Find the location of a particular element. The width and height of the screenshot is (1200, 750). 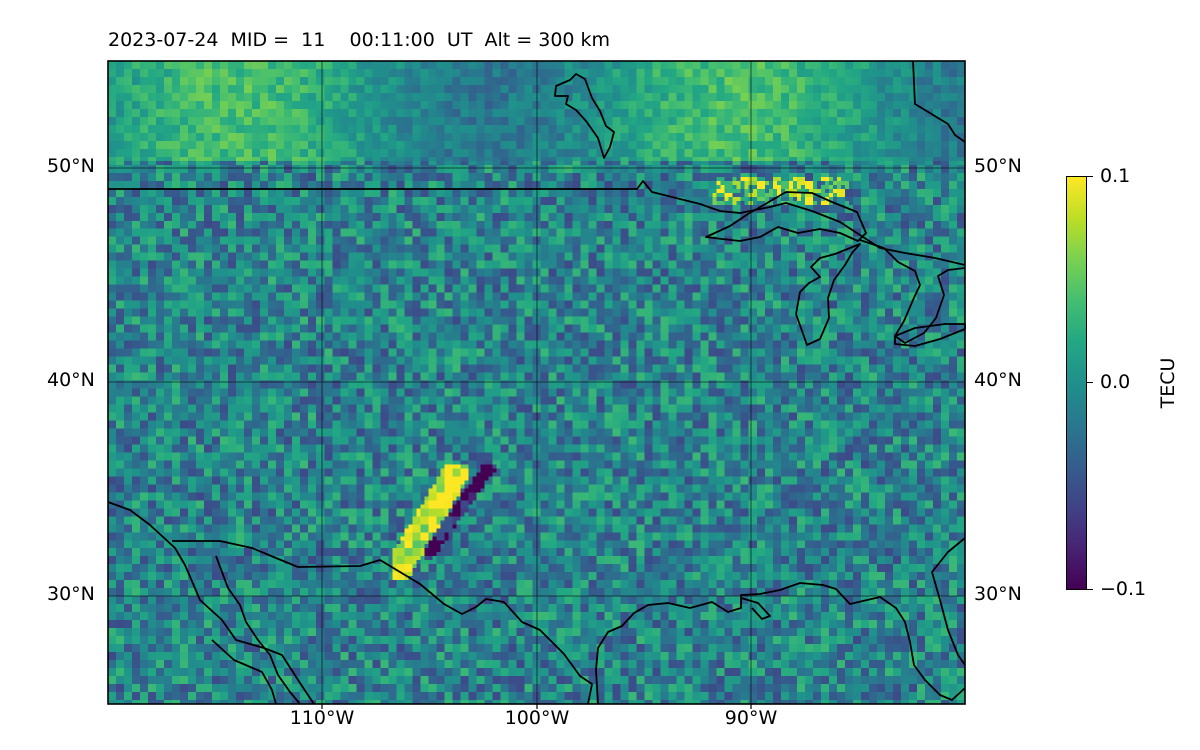

lon-label-110w: 110°W is located at coordinates (322, 718).